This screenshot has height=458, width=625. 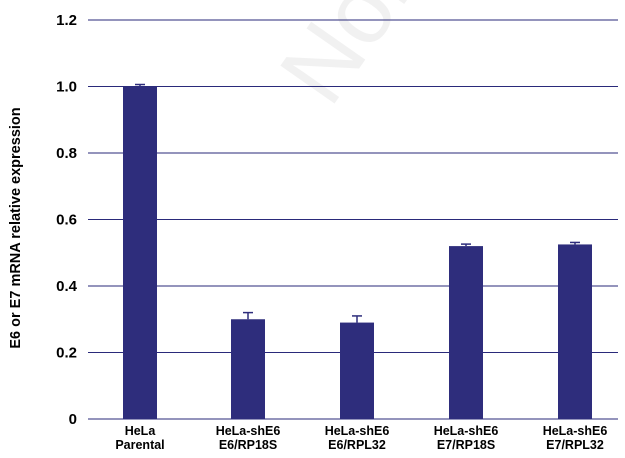 I want to click on watermark-text: Non, so click(x=354, y=61).